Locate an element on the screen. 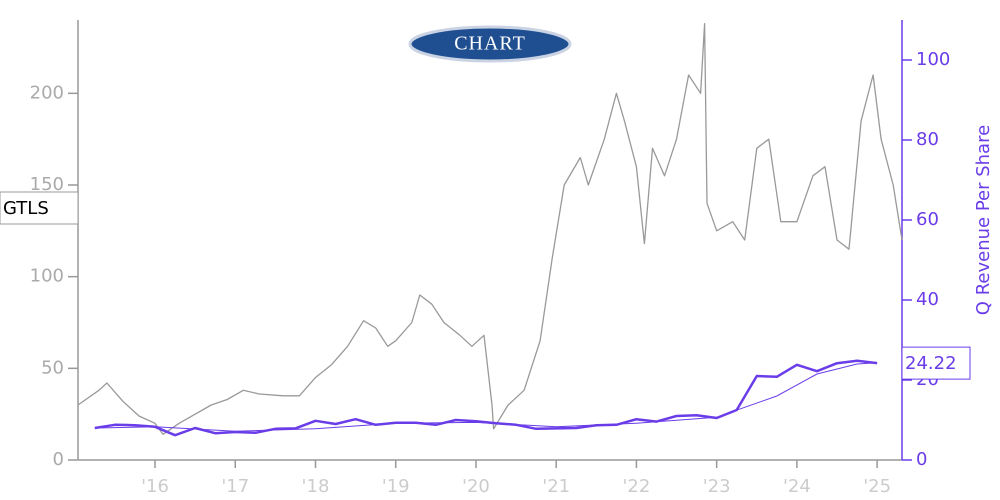 The width and height of the screenshot is (1000, 500). y-tick-label: 0 is located at coordinates (58, 459).